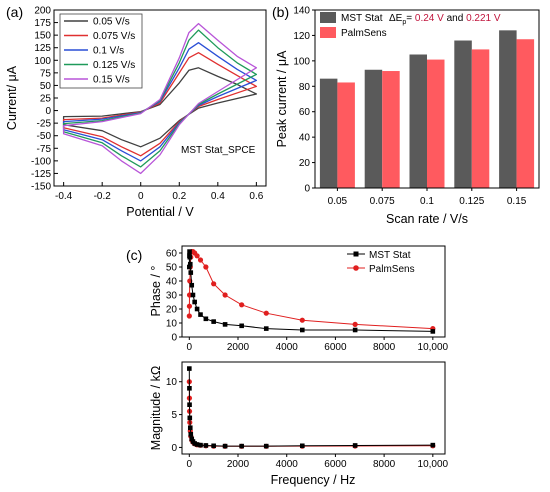 This screenshot has width=550, height=492. What do you see at coordinates (287, 347) in the screenshot?
I see `chart-c-phase-xtick-label-2: 4000` at bounding box center [287, 347].